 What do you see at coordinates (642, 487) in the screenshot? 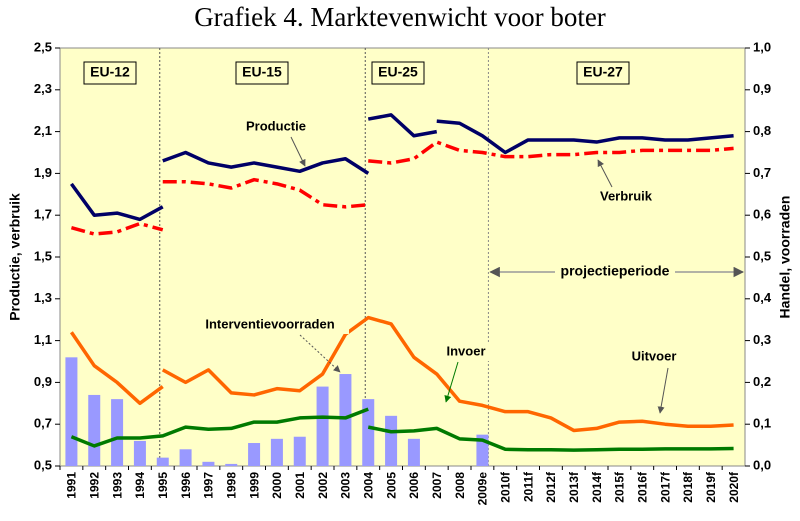
I see `x-tick-label: 2016f` at bounding box center [642, 487].